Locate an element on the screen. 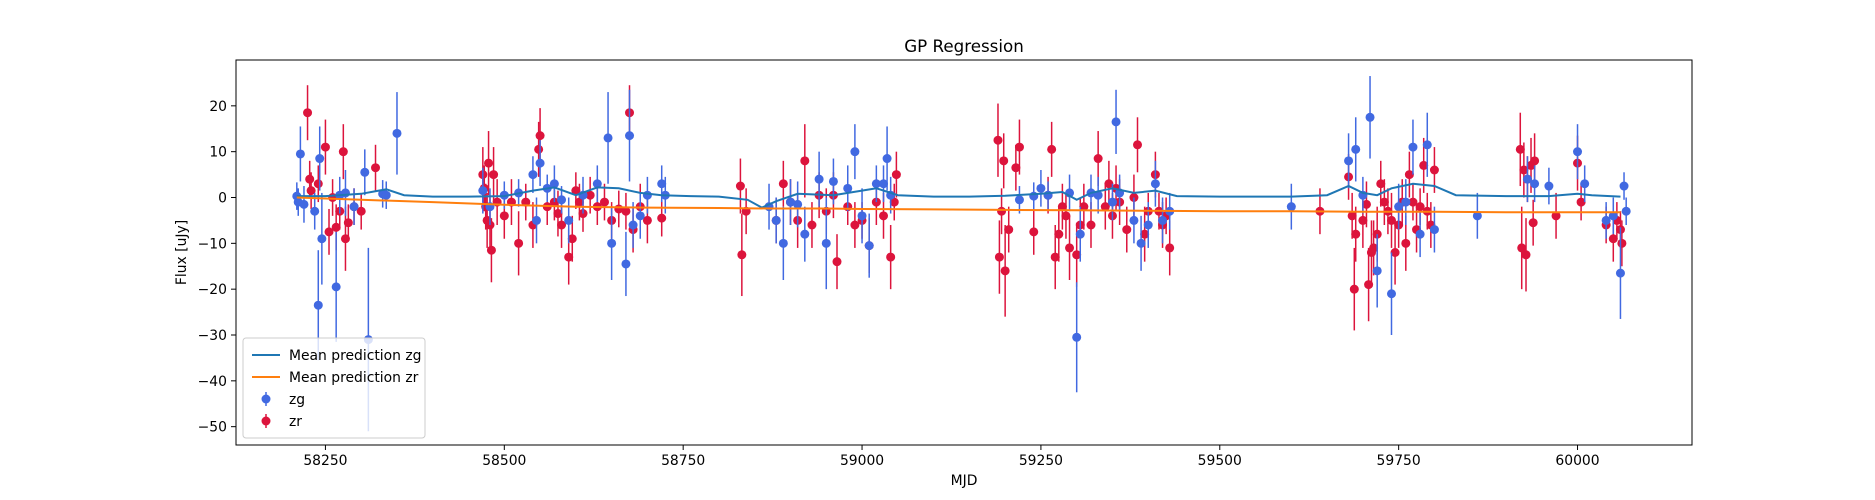  legend-label: Mean prediction zg is located at coordinates (355, 356).